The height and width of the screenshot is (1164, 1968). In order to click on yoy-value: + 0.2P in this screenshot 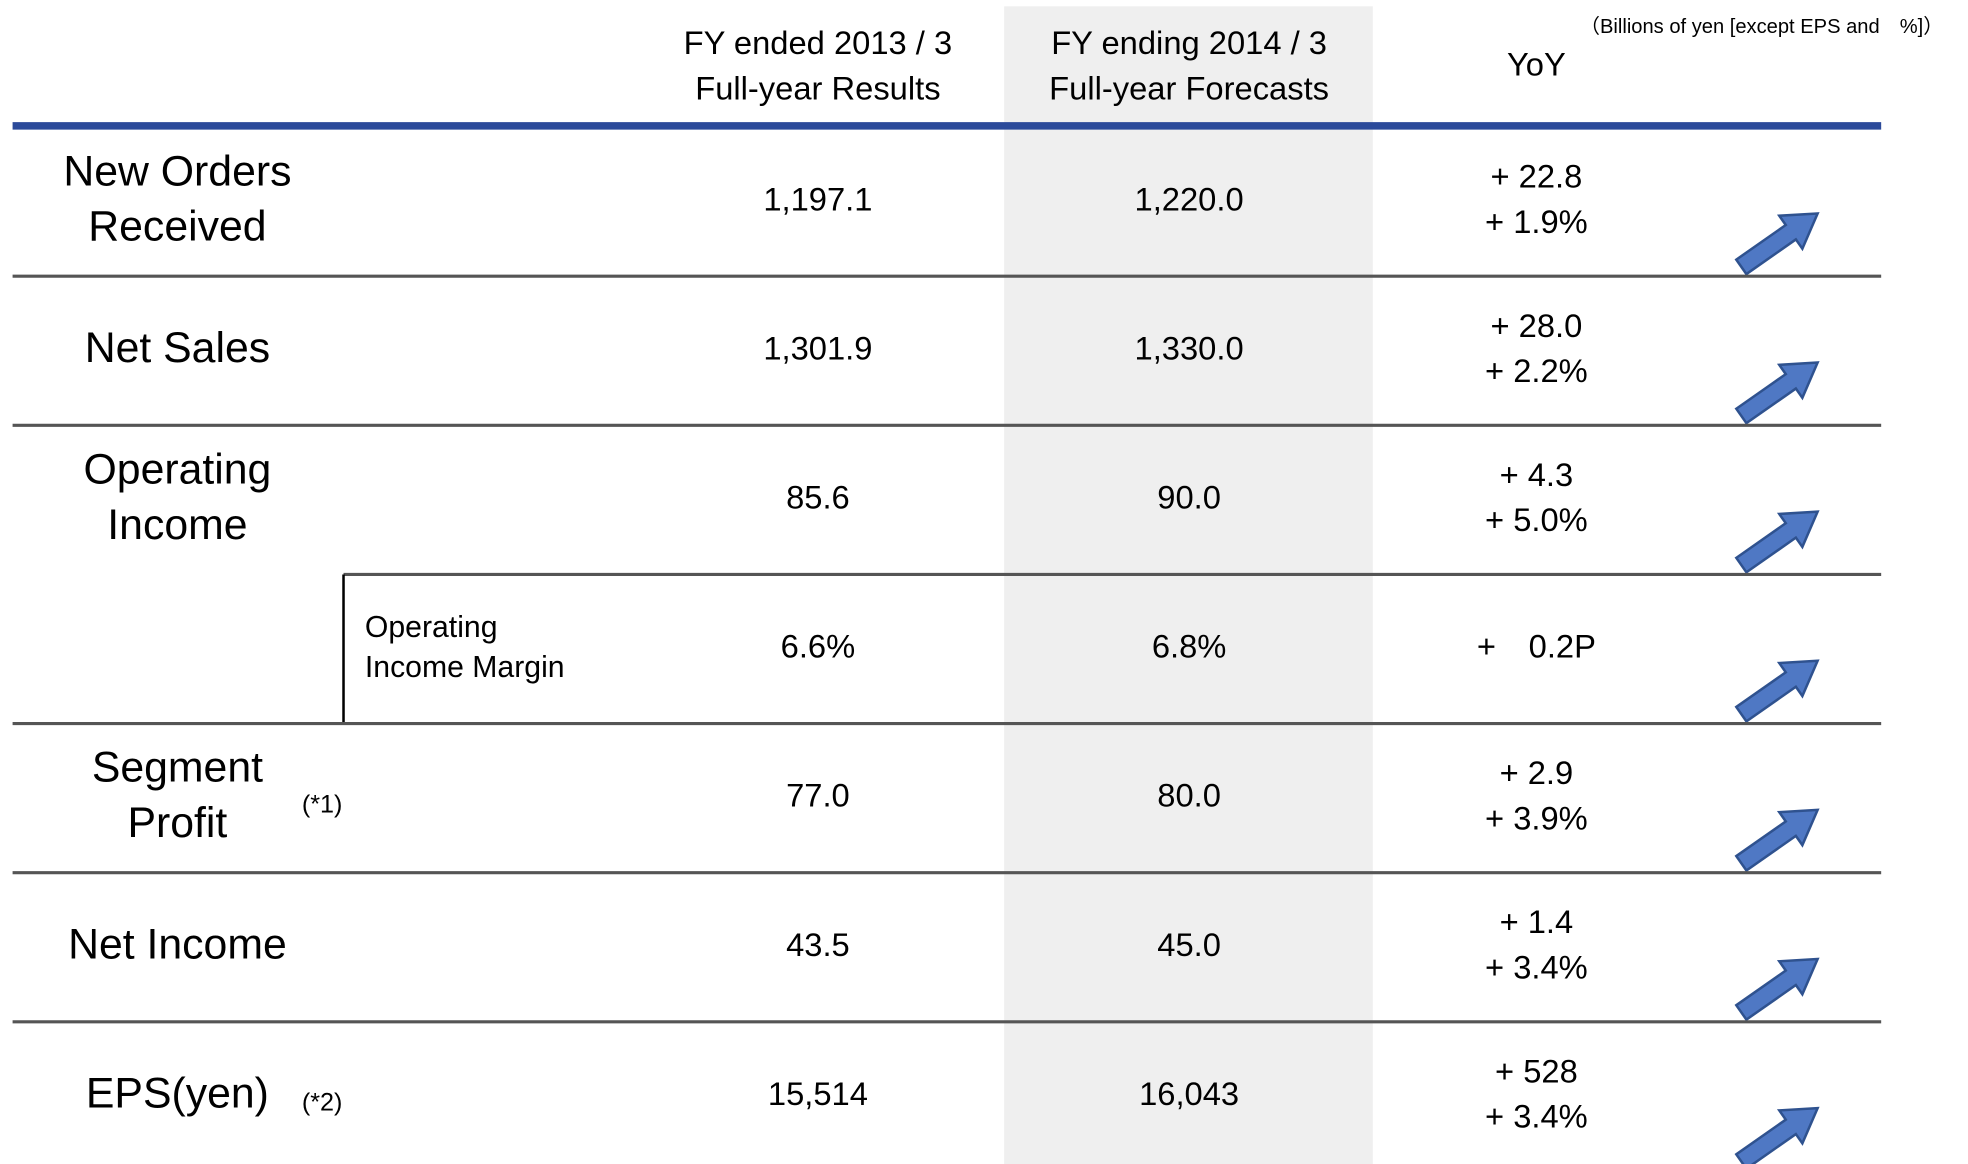, I will do `click(1536, 646)`.